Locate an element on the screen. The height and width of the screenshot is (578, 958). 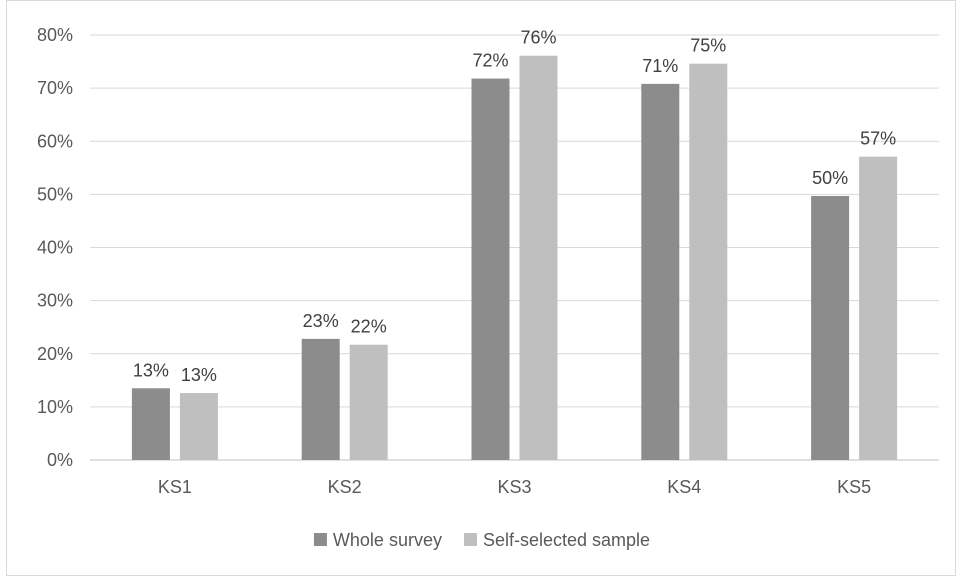
data-label: 71% is located at coordinates (660, 66).